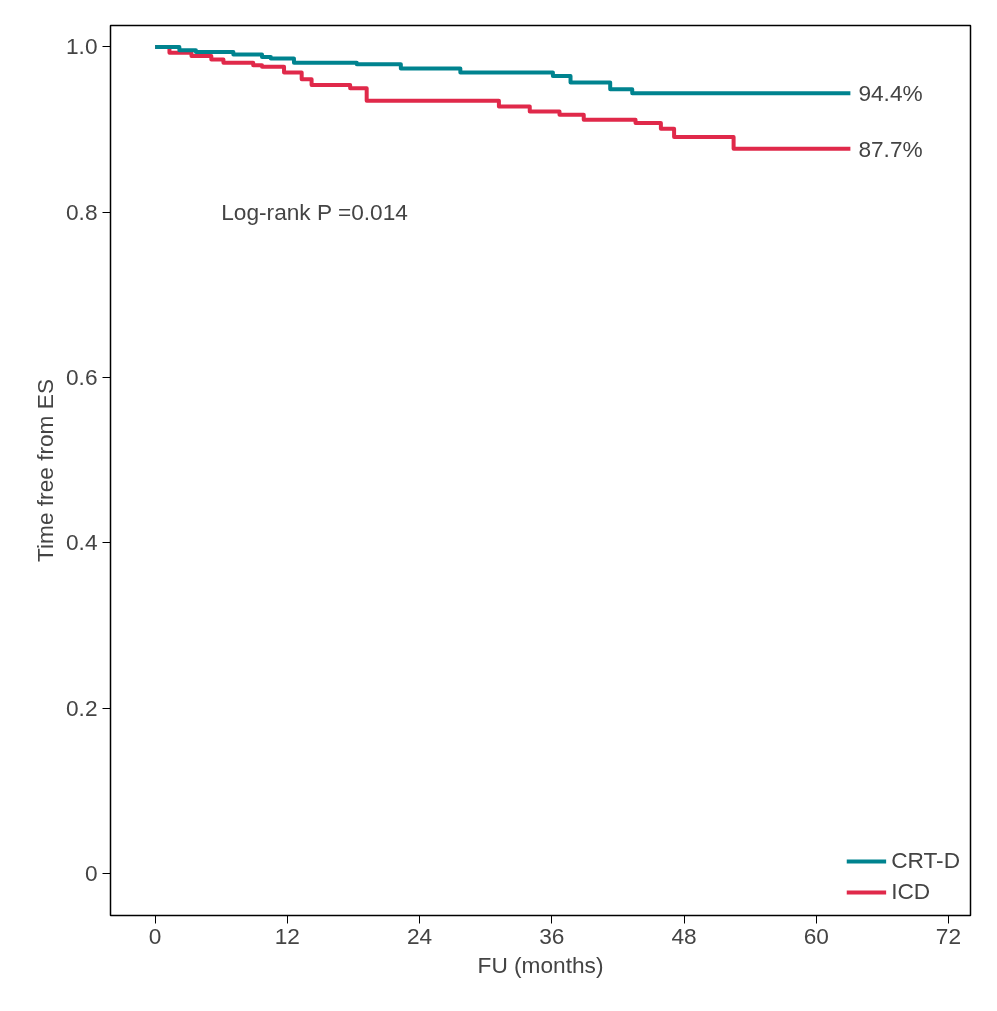  What do you see at coordinates (419, 935) in the screenshot?
I see `x-tick-label: 24` at bounding box center [419, 935].